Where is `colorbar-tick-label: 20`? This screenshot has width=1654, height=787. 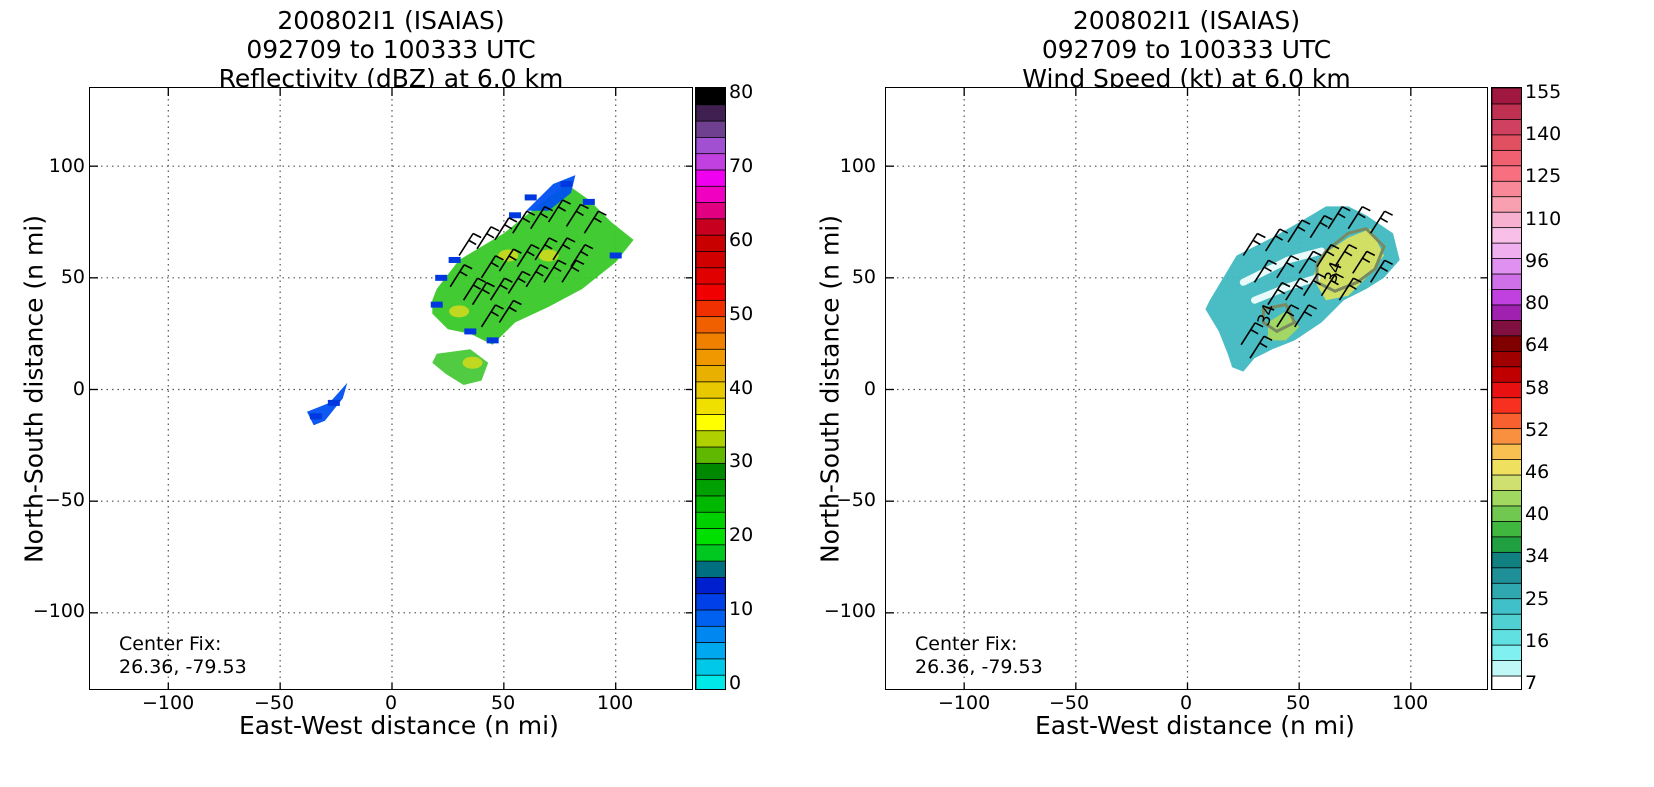 colorbar-tick-label: 20 is located at coordinates (741, 535).